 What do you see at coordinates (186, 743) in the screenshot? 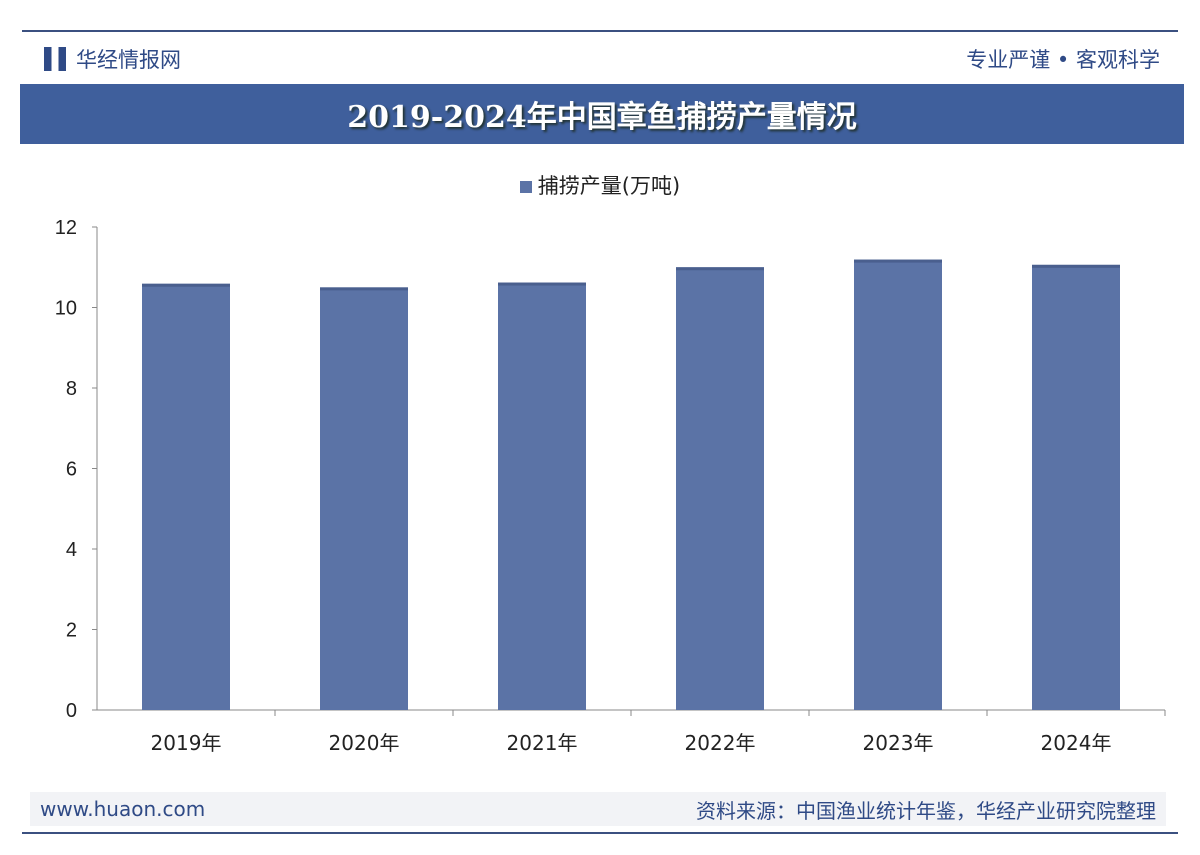
I see `x-tick-label: 2019年` at bounding box center [186, 743].